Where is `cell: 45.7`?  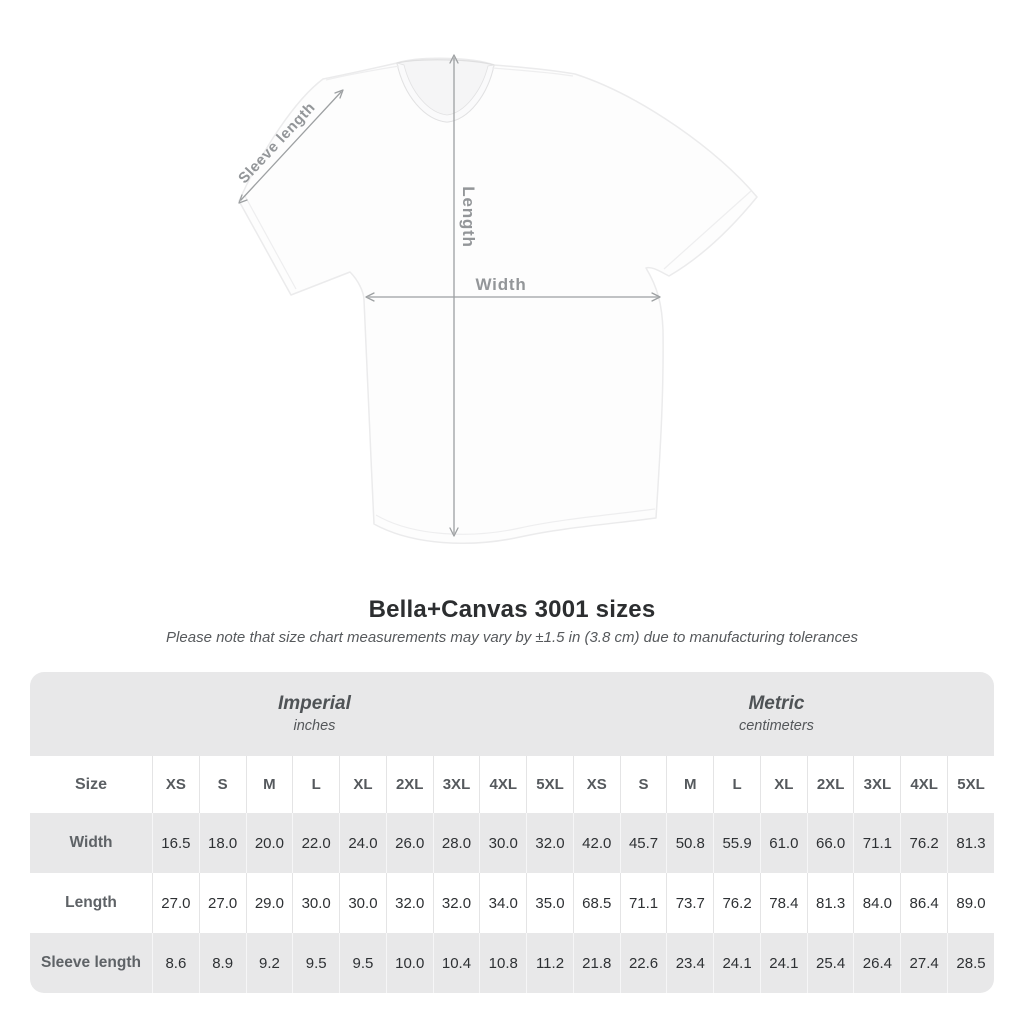
cell: 45.7 is located at coordinates (643, 843).